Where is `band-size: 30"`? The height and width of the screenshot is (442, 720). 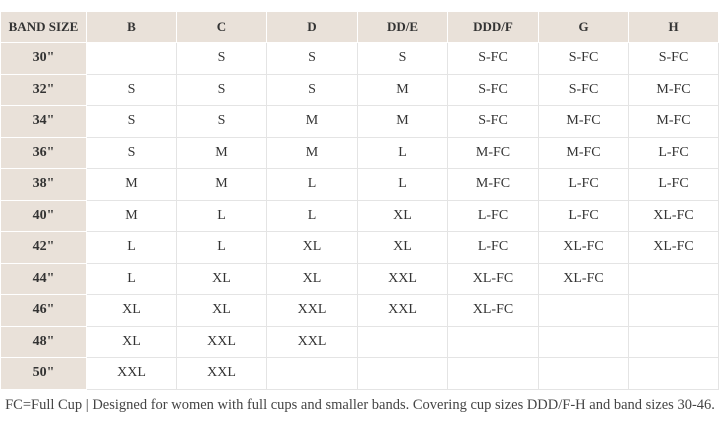
band-size: 30" is located at coordinates (43, 58).